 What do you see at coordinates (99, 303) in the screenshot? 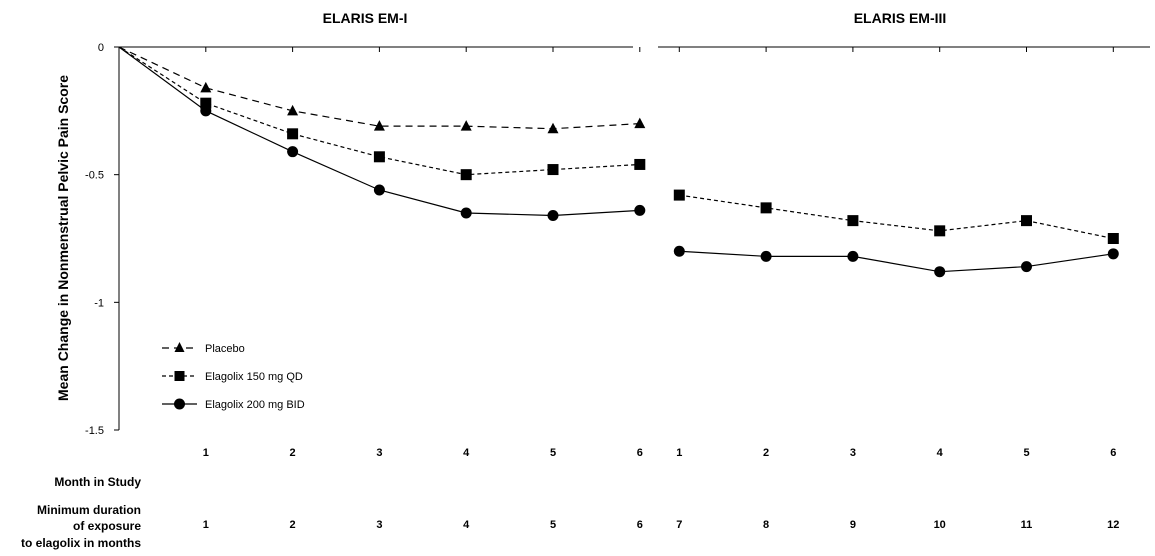
I see `y-tick-label: -1` at bounding box center [99, 303].